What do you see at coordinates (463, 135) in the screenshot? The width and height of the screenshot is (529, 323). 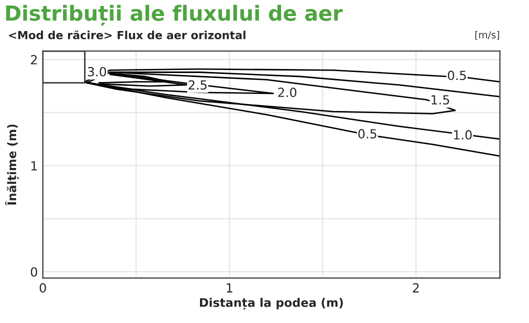 I see `annotation: 1.0` at bounding box center [463, 135].